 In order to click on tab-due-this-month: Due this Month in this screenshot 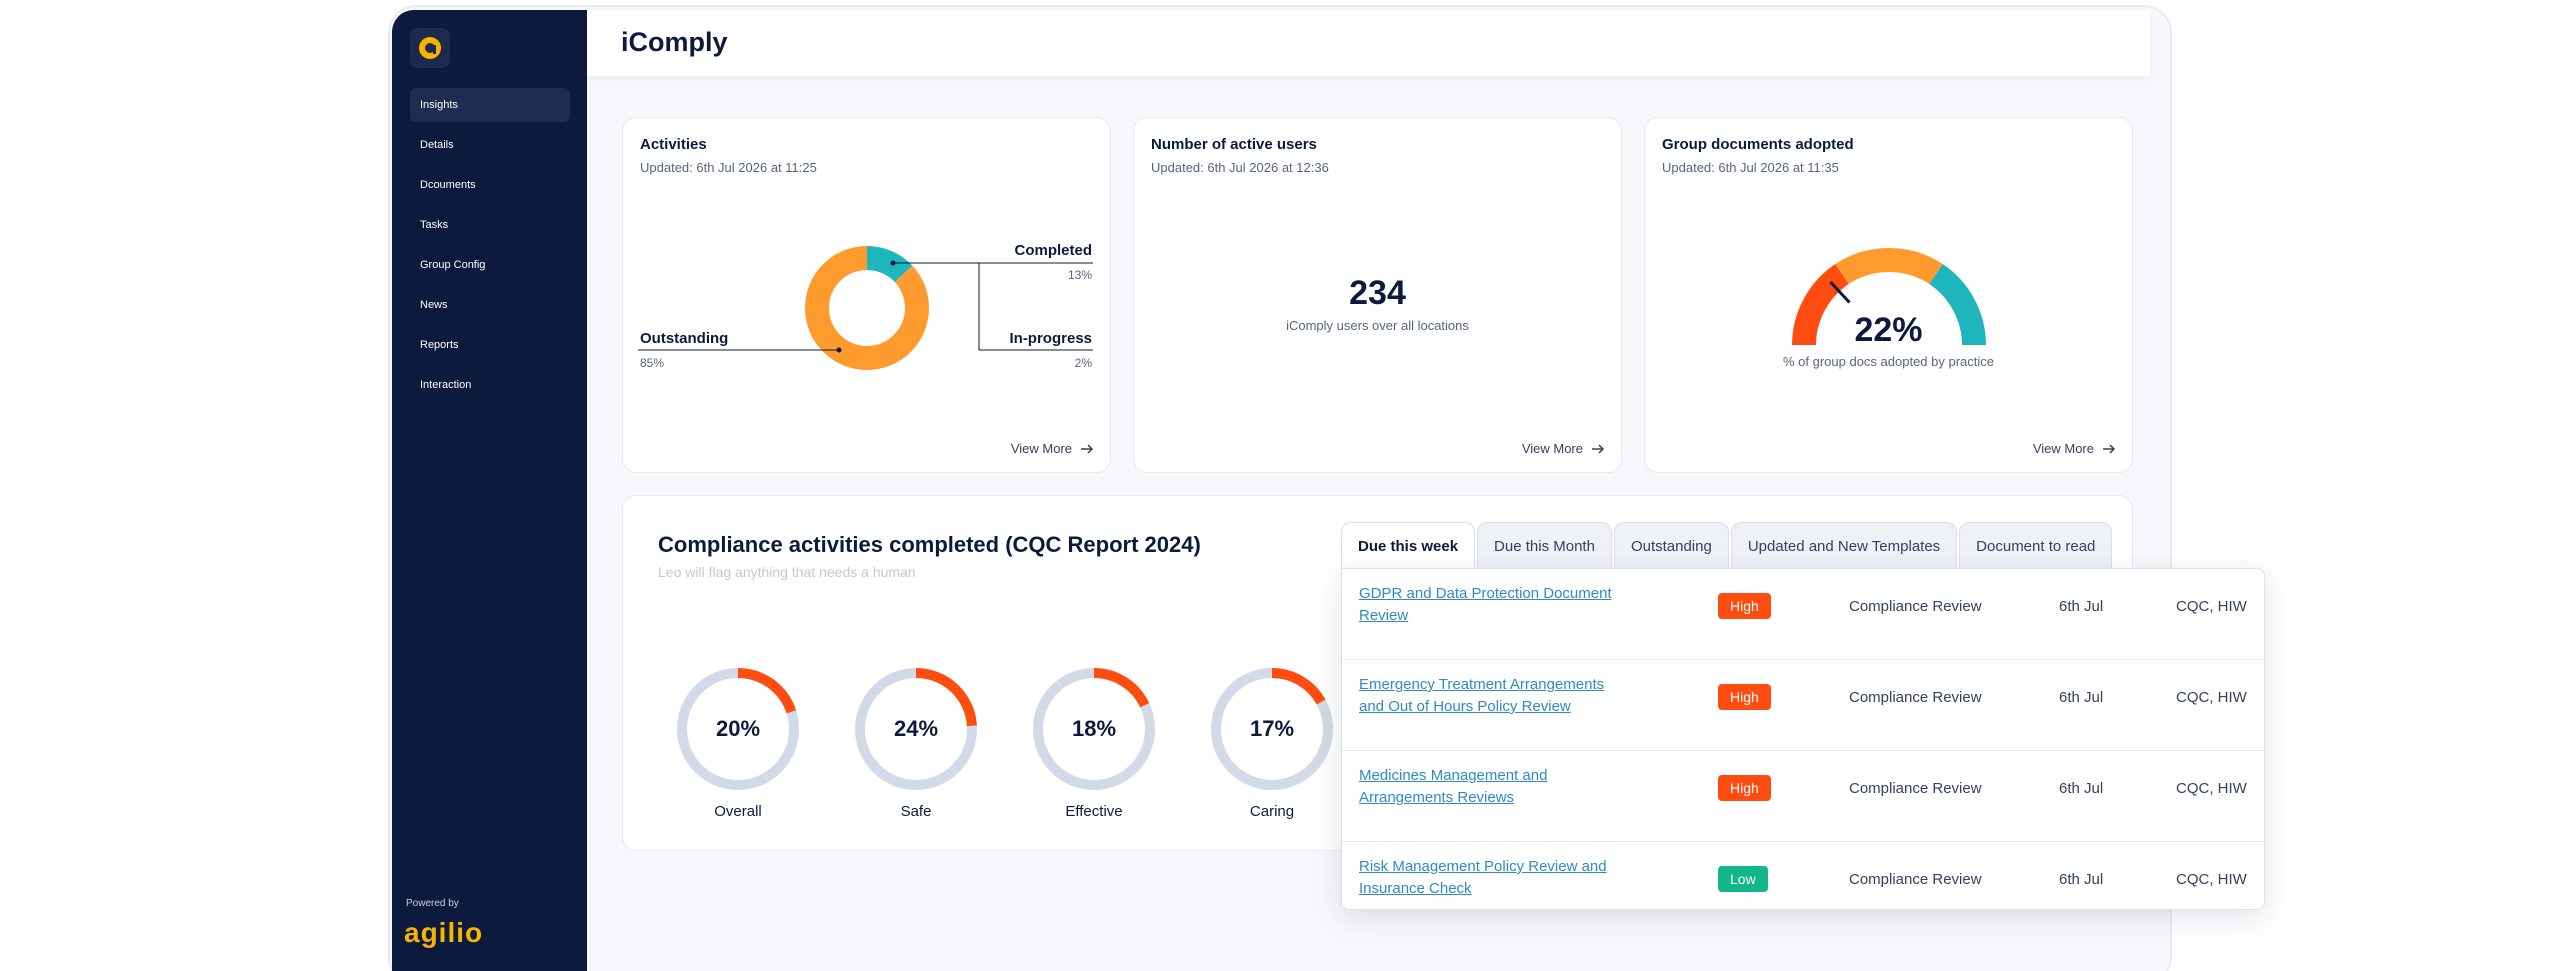, I will do `click(1544, 545)`.